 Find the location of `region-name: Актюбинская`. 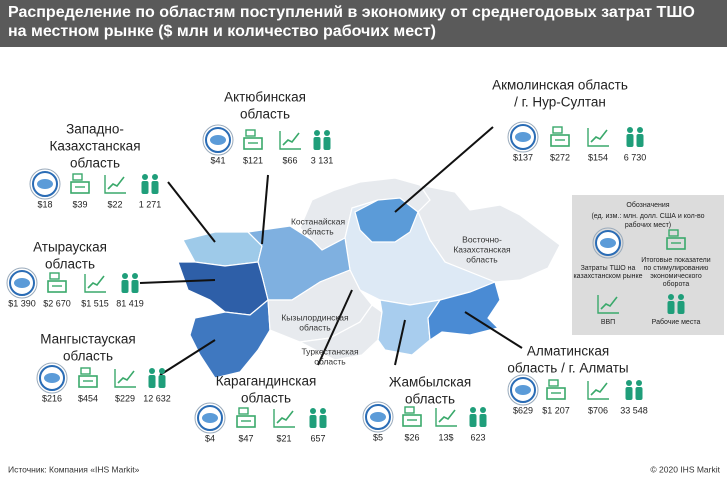

region-name: Актюбинская is located at coordinates (265, 97).